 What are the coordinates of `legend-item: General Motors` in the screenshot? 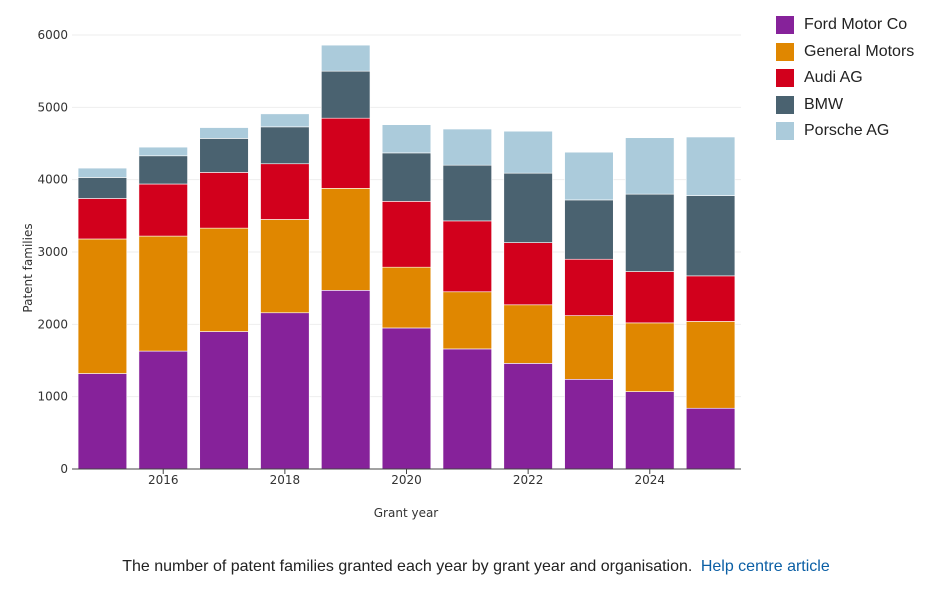 It's located at (845, 52).